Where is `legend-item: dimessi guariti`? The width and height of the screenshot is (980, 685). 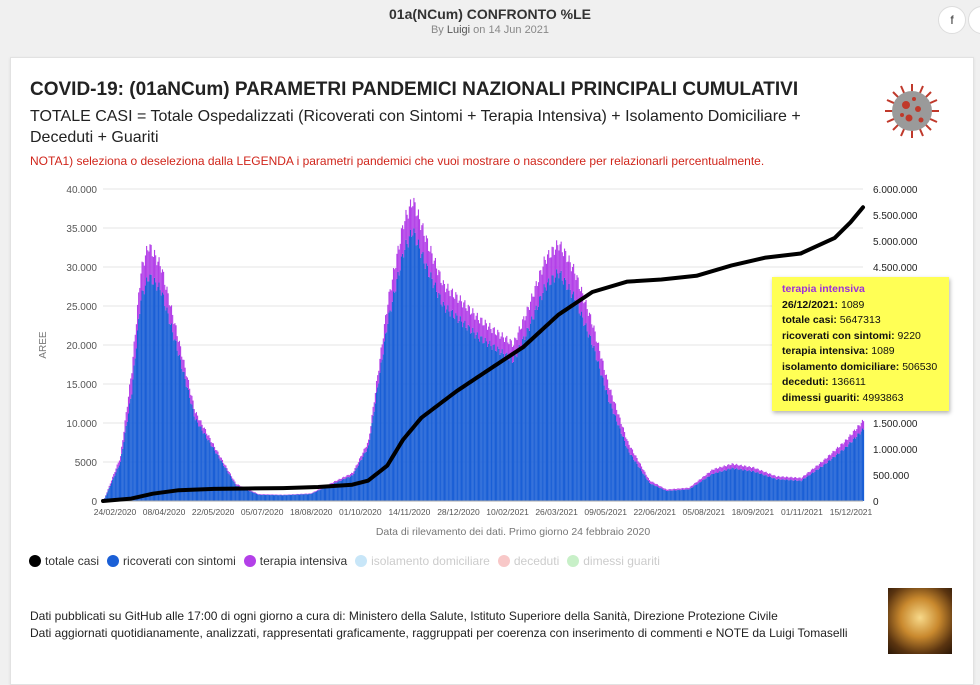 legend-item: dimessi guariti is located at coordinates (613, 561).